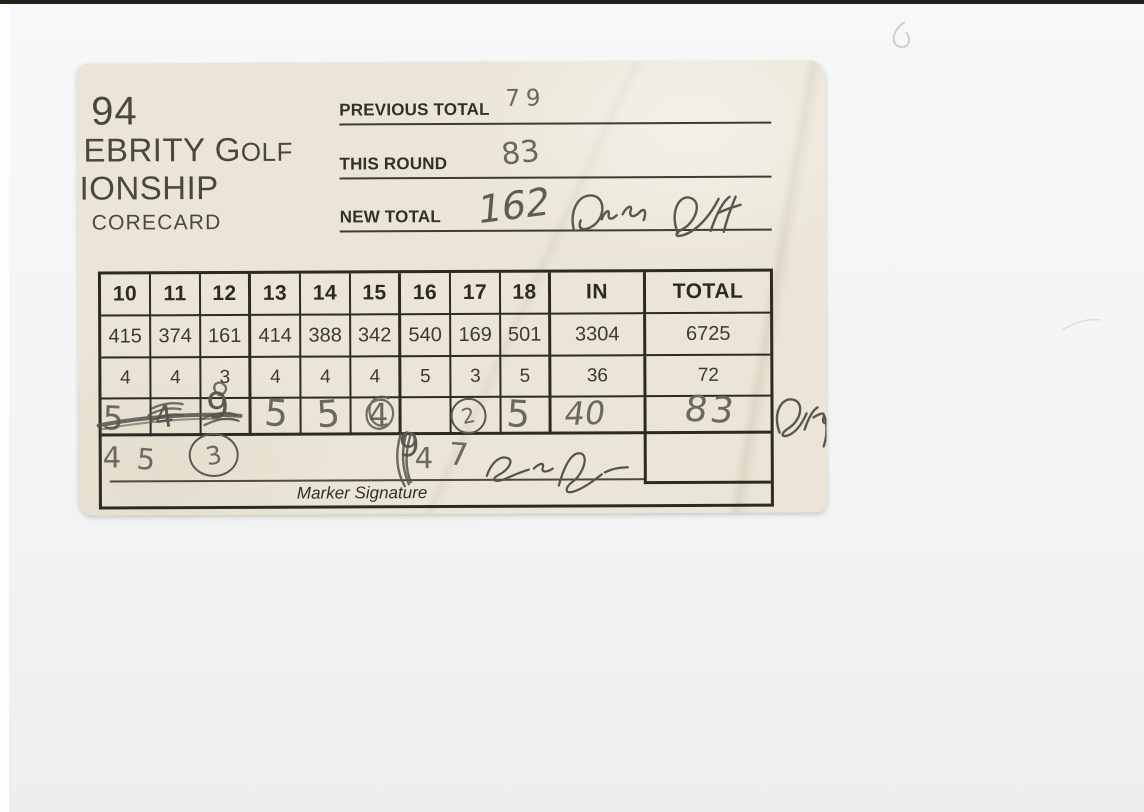 This screenshot has width=1144, height=812. What do you see at coordinates (149, 188) in the screenshot?
I see `title-line-championship-fragment: IONSHIP` at bounding box center [149, 188].